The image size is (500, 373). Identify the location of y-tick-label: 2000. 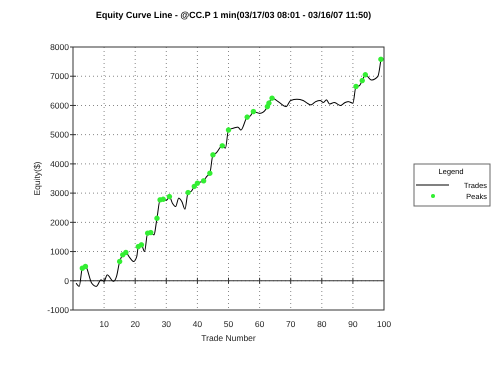
(60, 222).